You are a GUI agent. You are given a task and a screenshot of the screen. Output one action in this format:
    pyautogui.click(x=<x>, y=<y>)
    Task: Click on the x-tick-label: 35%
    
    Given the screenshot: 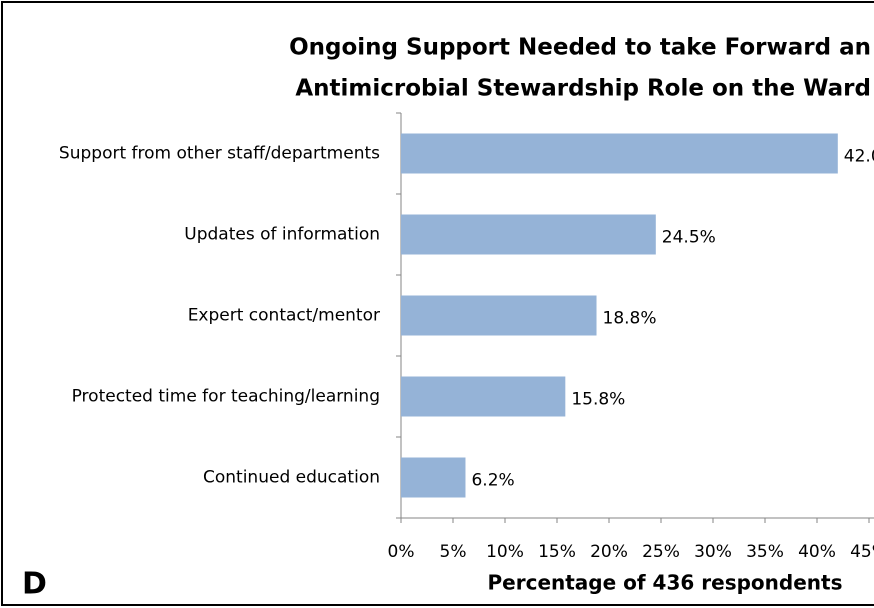 What is the action you would take?
    pyautogui.click(x=765, y=552)
    